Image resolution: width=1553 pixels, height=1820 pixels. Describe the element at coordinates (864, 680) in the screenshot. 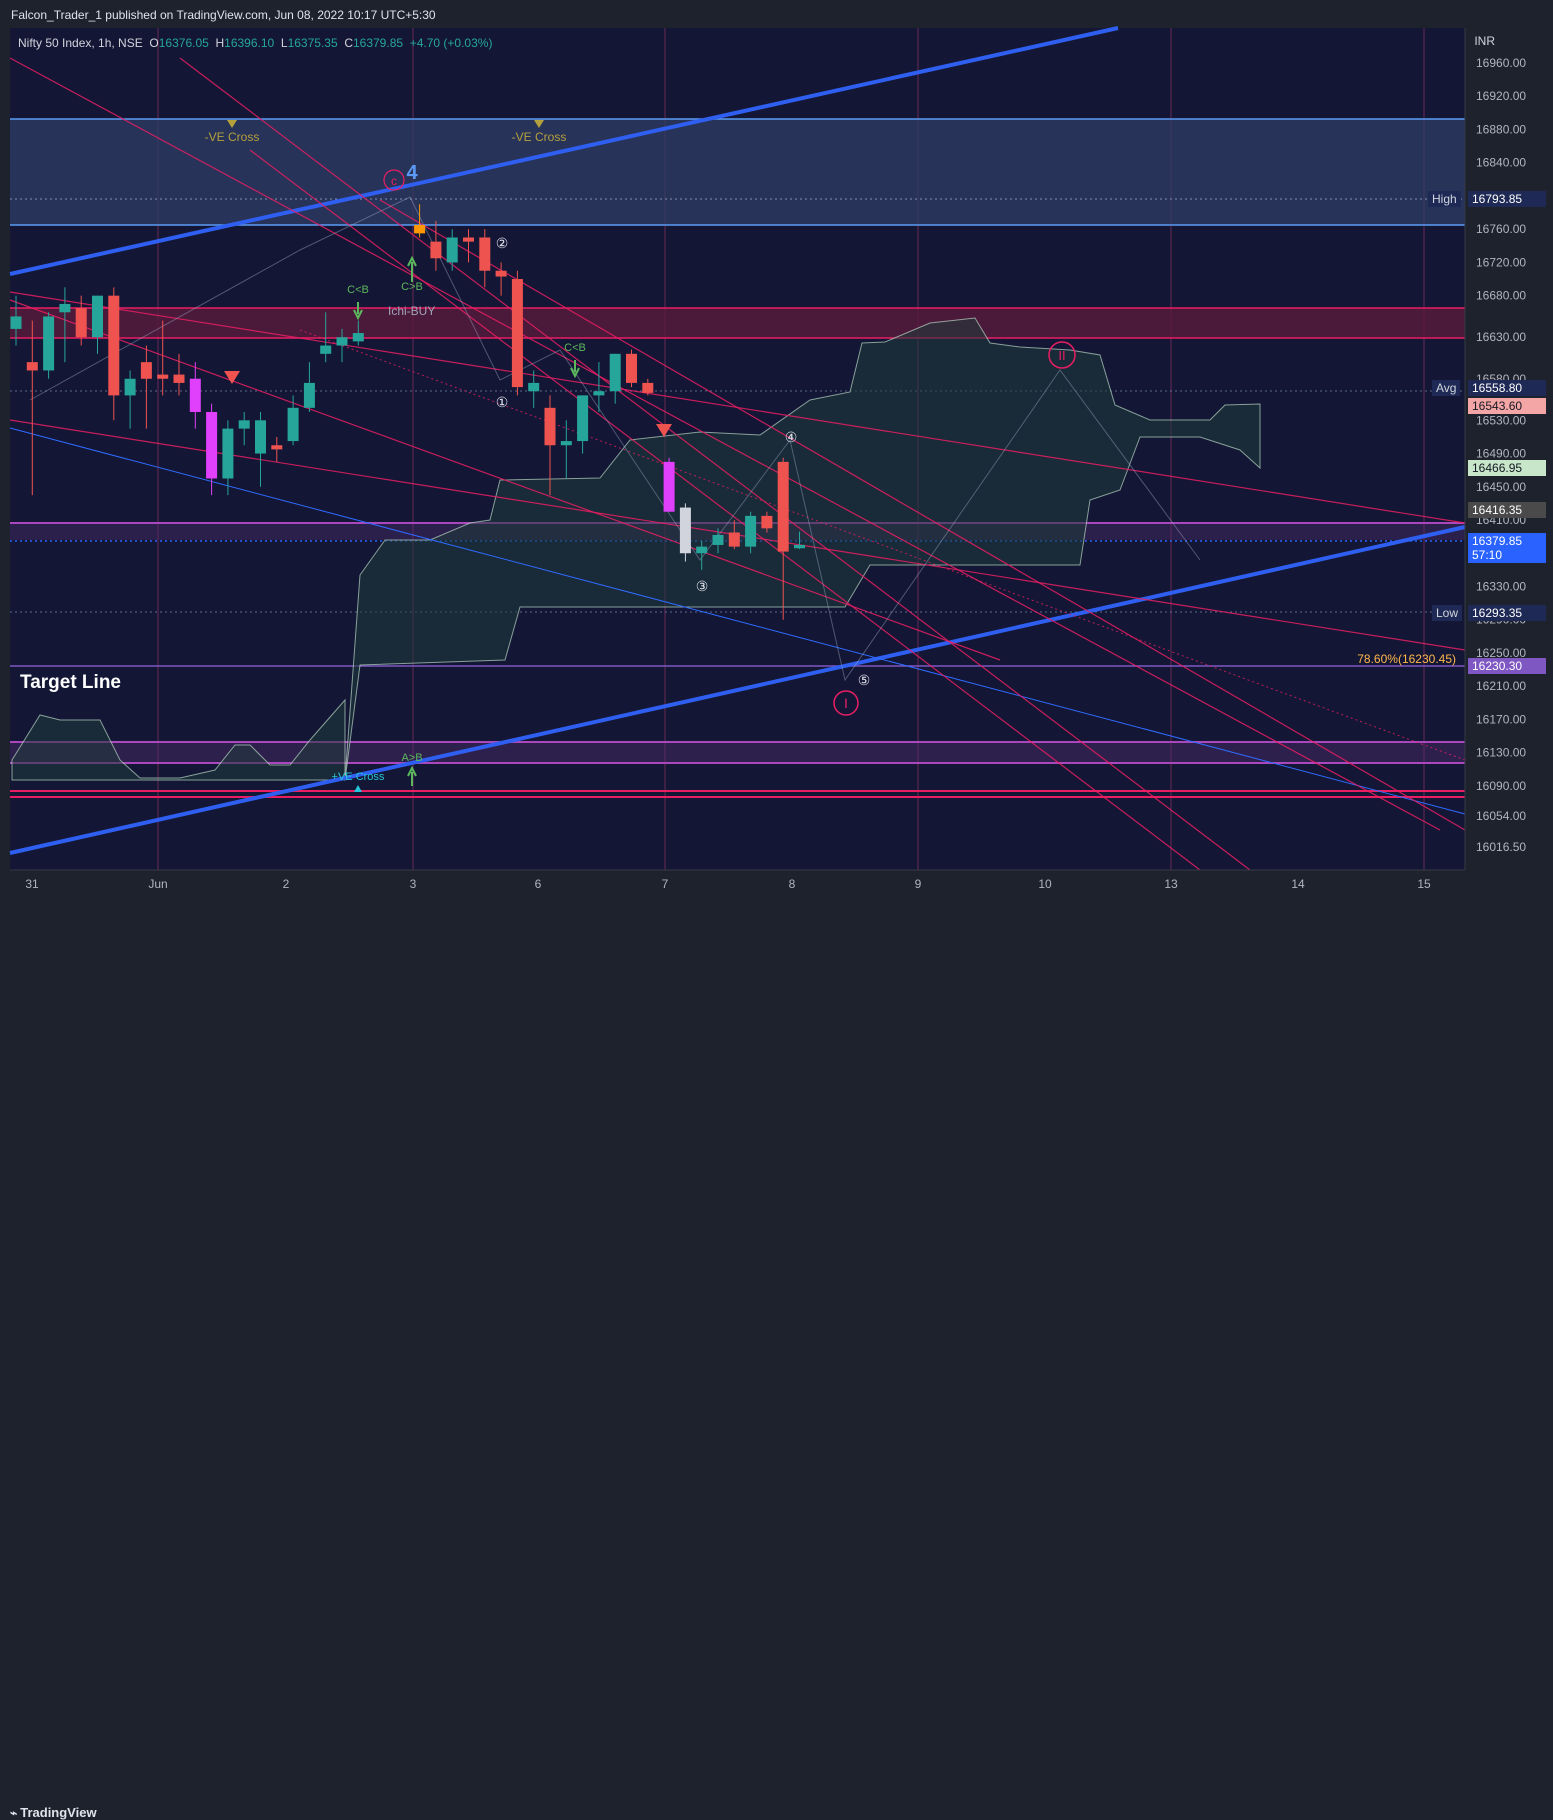

I see `wave-5-label: ⑤` at that location.